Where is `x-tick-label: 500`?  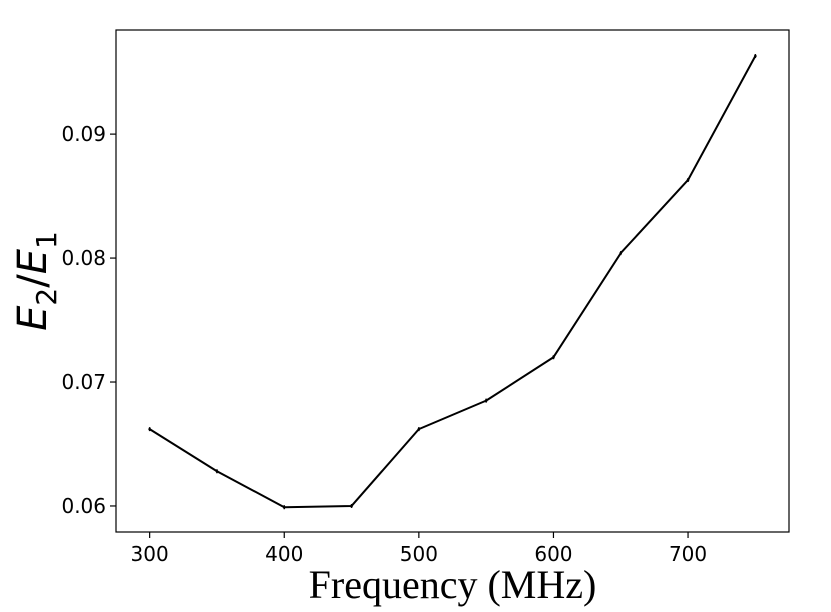
x-tick-label: 500 is located at coordinates (419, 554).